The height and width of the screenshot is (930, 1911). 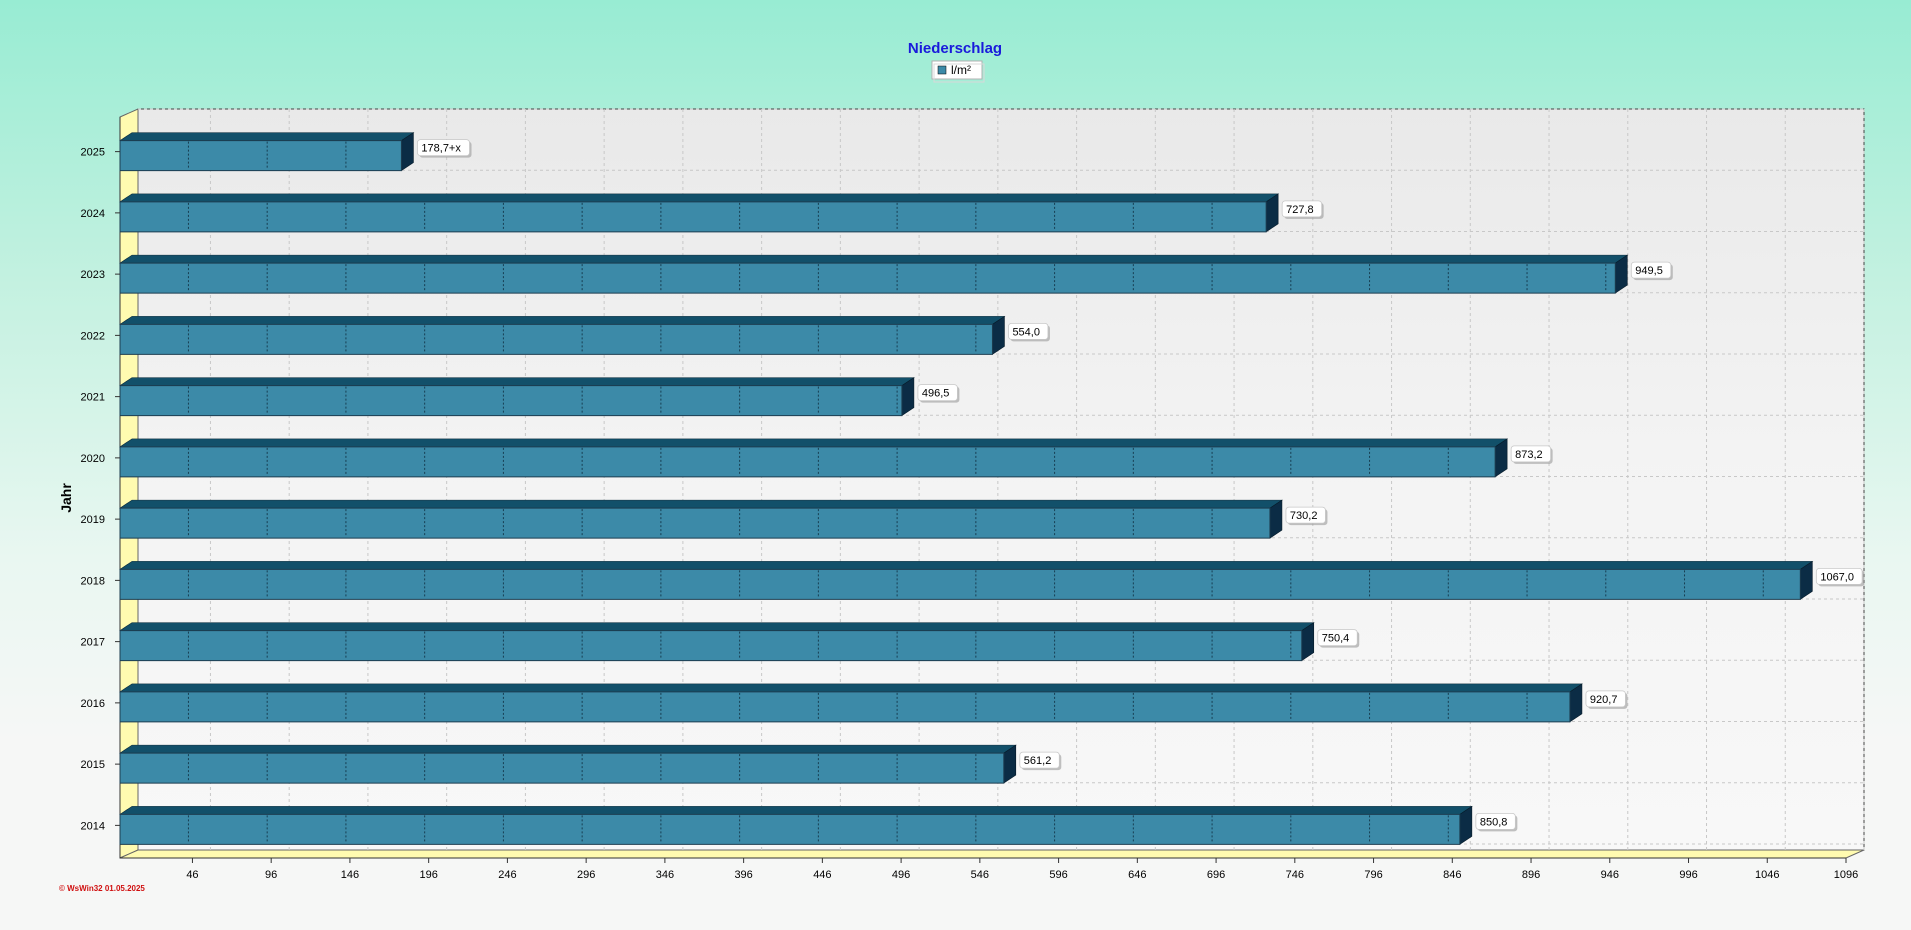 I want to click on data-label-text: 496,5, so click(x=936, y=394).